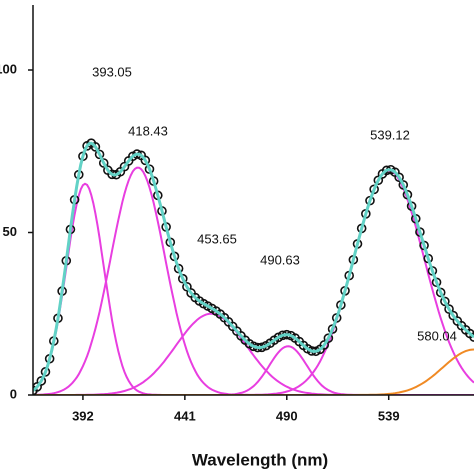 This screenshot has height=474, width=474. Describe the element at coordinates (8, 68) in the screenshot. I see `y-tick-label: 100` at that location.